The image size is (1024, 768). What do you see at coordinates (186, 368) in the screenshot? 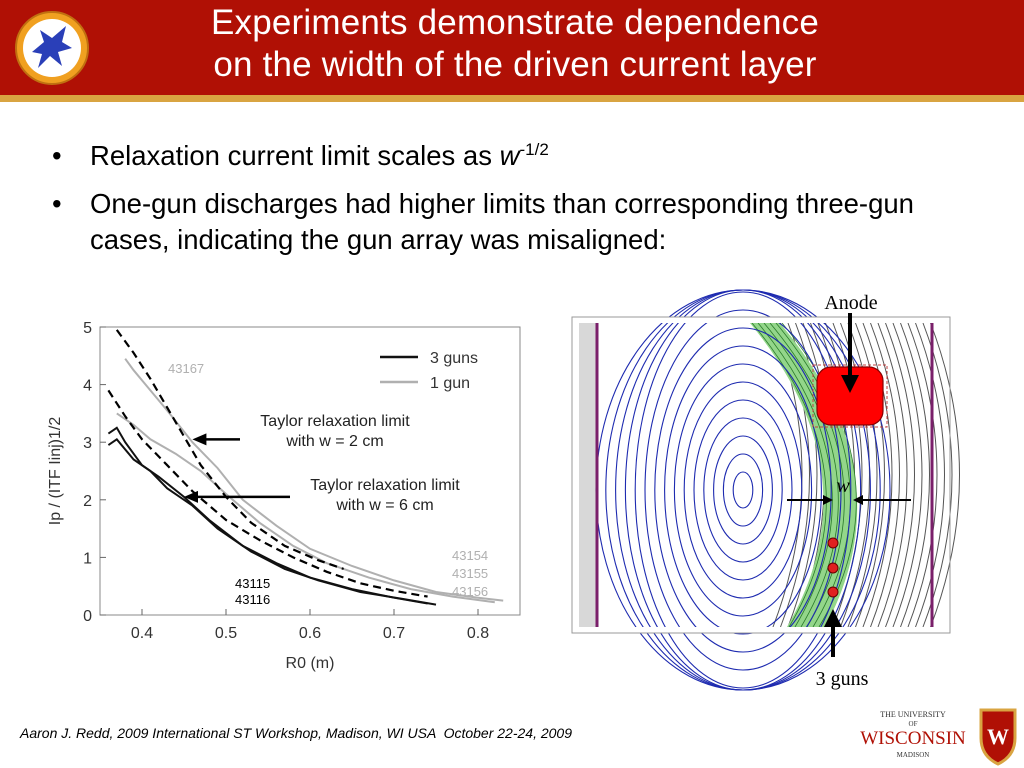
I see `annotation-text: 43167` at bounding box center [186, 368].